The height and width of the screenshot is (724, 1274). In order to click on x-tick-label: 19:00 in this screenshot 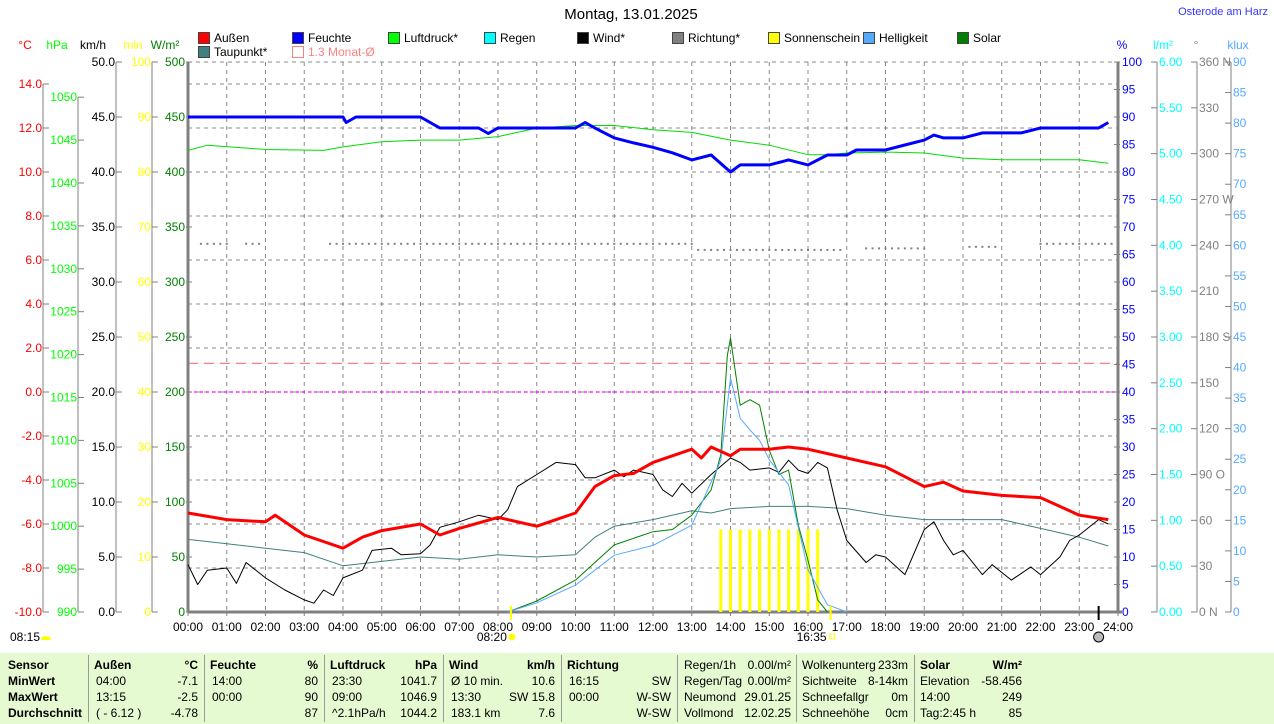, I will do `click(924, 627)`.